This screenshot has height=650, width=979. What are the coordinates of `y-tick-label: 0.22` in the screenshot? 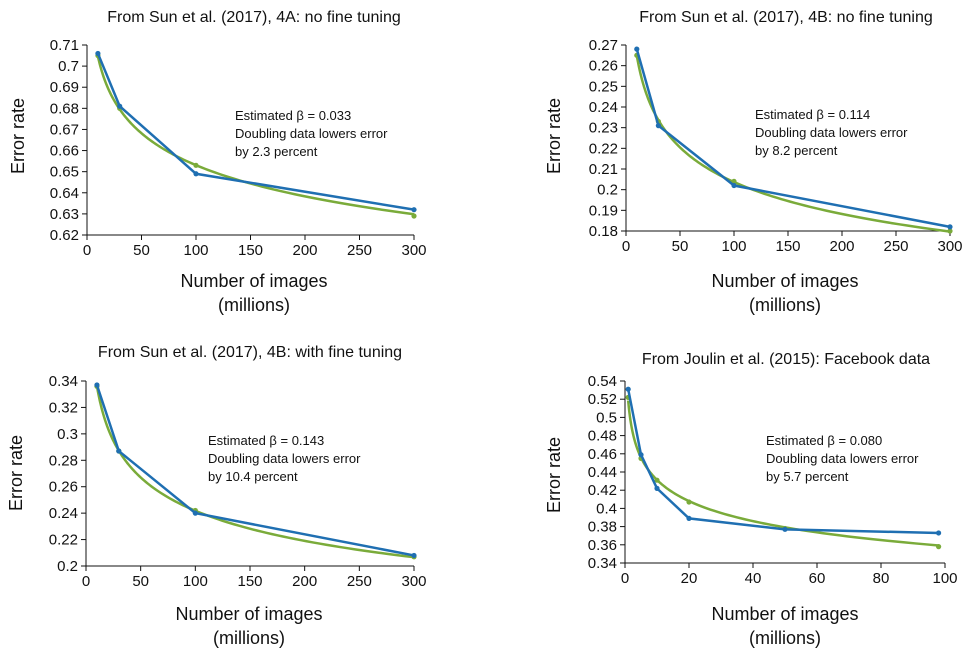 It's located at (603, 148).